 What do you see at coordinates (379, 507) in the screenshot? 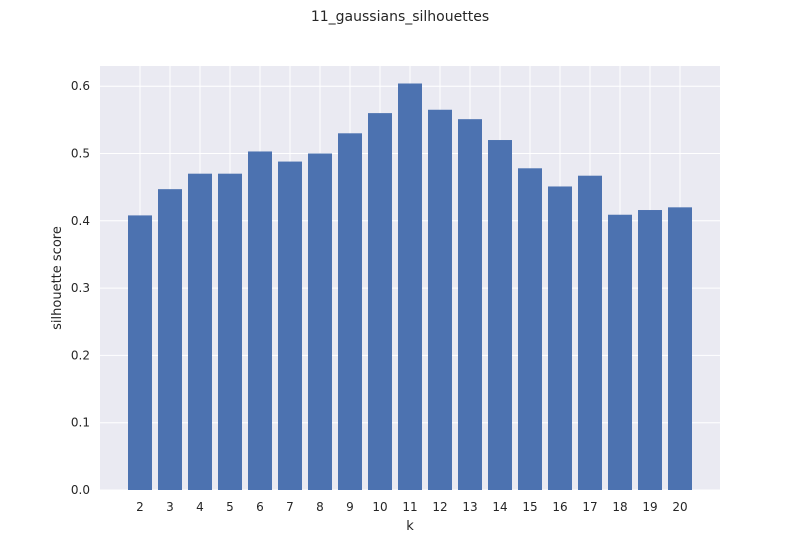
I see `x-tick-label: 10` at bounding box center [379, 507].